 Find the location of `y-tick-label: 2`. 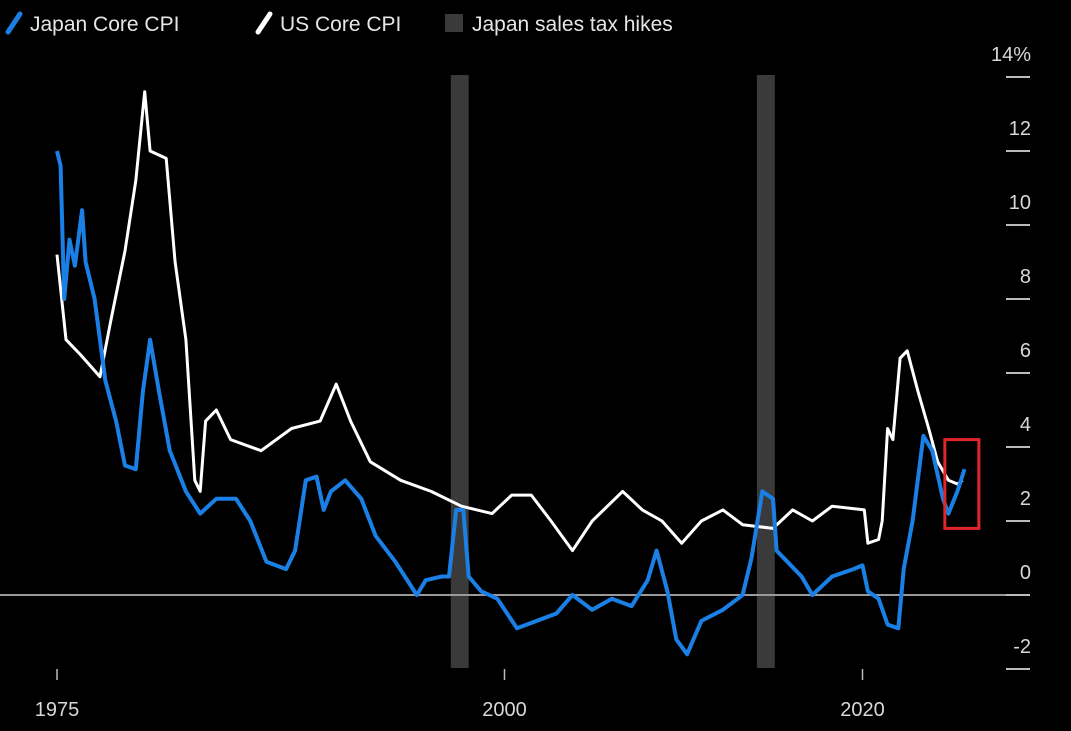

y-tick-label: 2 is located at coordinates (1025, 499).